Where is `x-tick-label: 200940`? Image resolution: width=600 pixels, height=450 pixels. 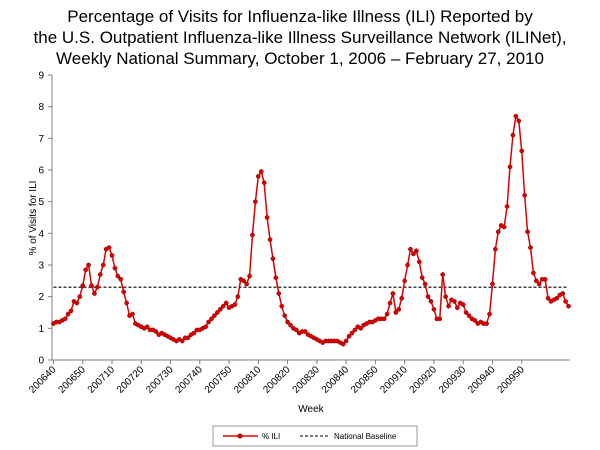
x-tick-label: 200940 is located at coordinates (482, 380).